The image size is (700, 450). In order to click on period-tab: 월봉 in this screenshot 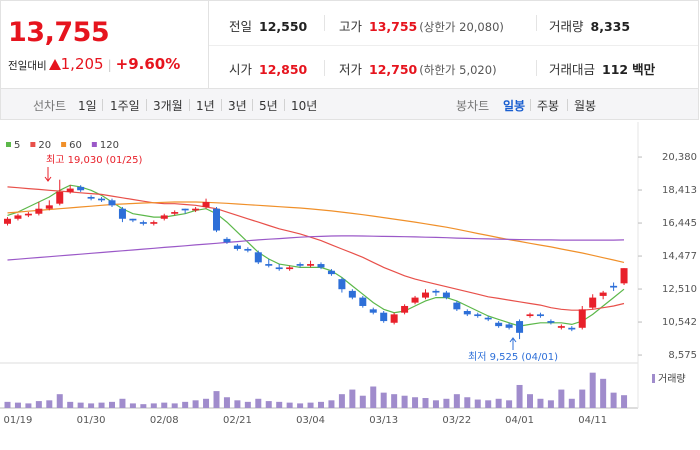, I will do `click(585, 106)`.